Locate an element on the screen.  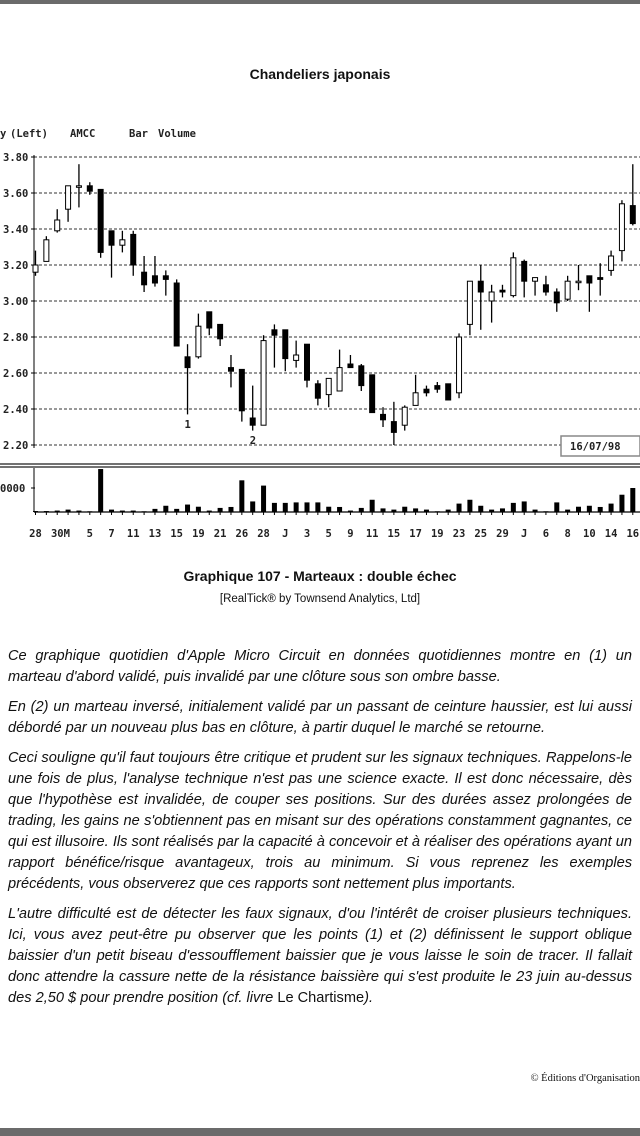
x-tick-label: 13 is located at coordinates (155, 534).